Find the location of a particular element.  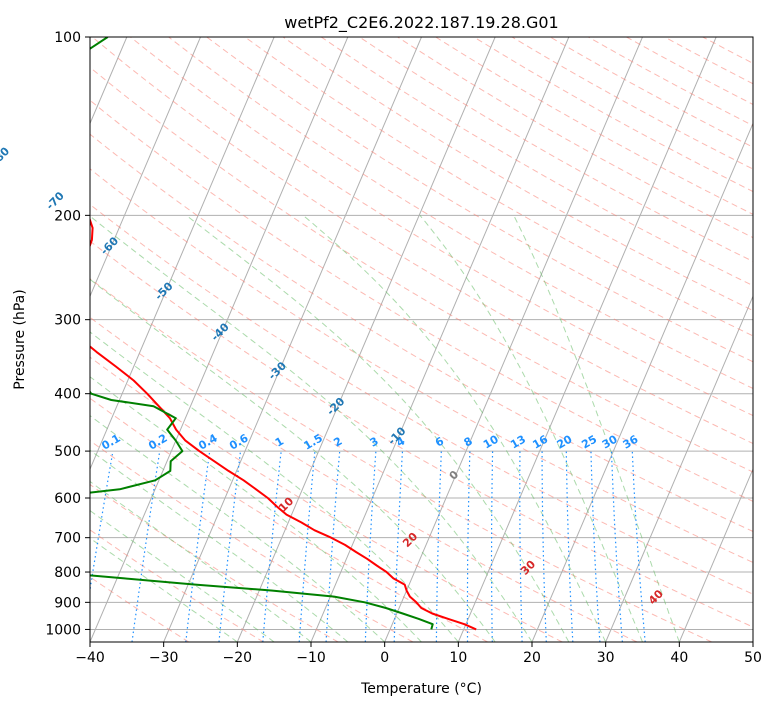

y-tick-label: 100 is located at coordinates (67, 38).